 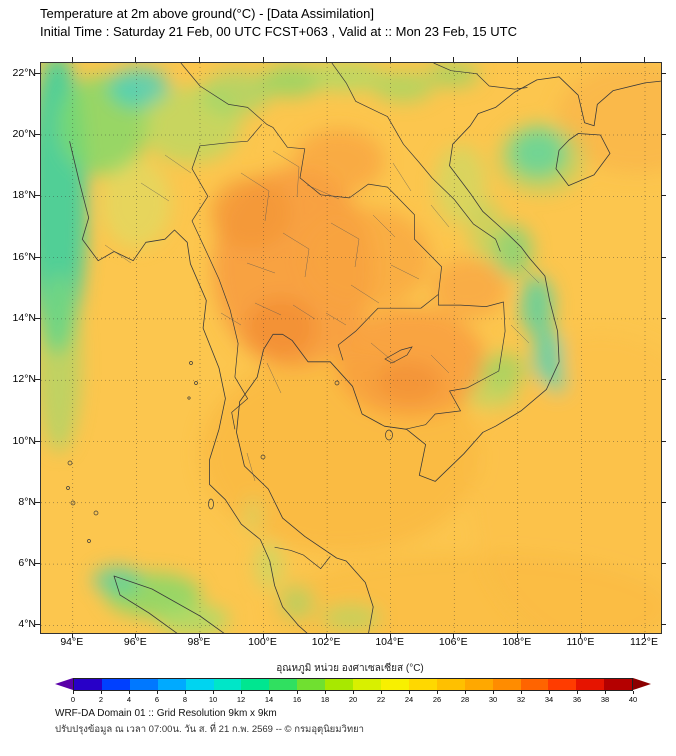 I want to click on colorbar-tick-value: 38, so click(x=605, y=699).